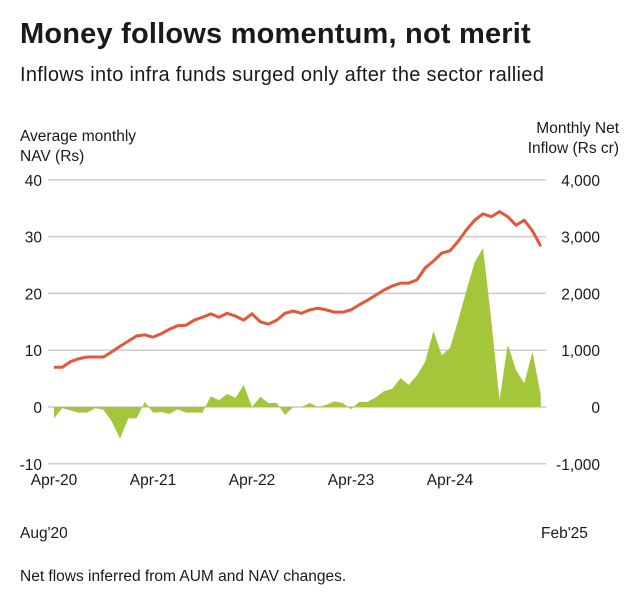 The image size is (635, 605). What do you see at coordinates (573, 138) in the screenshot?
I see `right-axis-label: Monthly Net Inflow (Rs cr)` at bounding box center [573, 138].